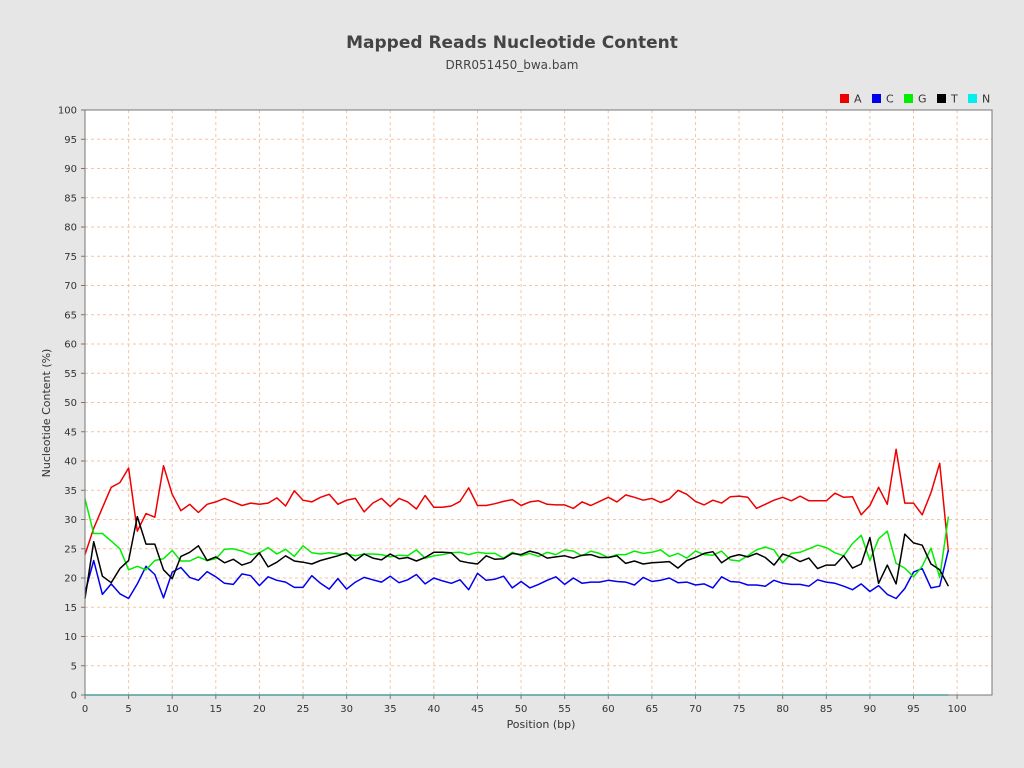  I want to click on y-tick-label: 50, so click(70, 403).